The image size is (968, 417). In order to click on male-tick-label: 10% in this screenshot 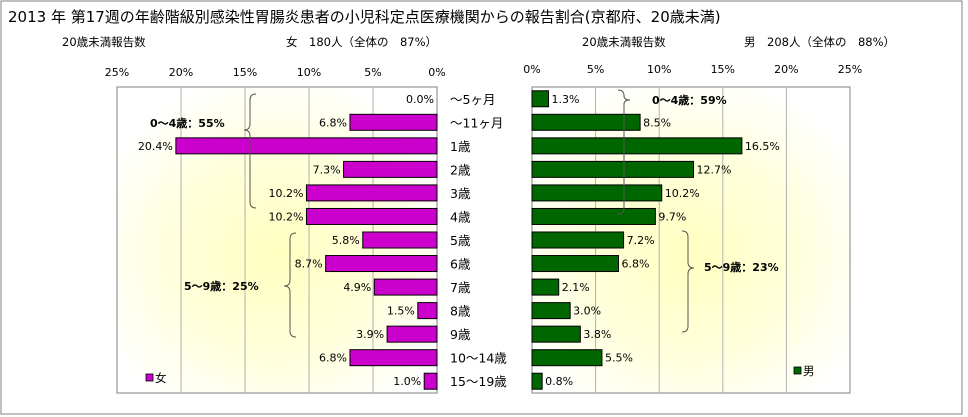, I will do `click(659, 69)`.